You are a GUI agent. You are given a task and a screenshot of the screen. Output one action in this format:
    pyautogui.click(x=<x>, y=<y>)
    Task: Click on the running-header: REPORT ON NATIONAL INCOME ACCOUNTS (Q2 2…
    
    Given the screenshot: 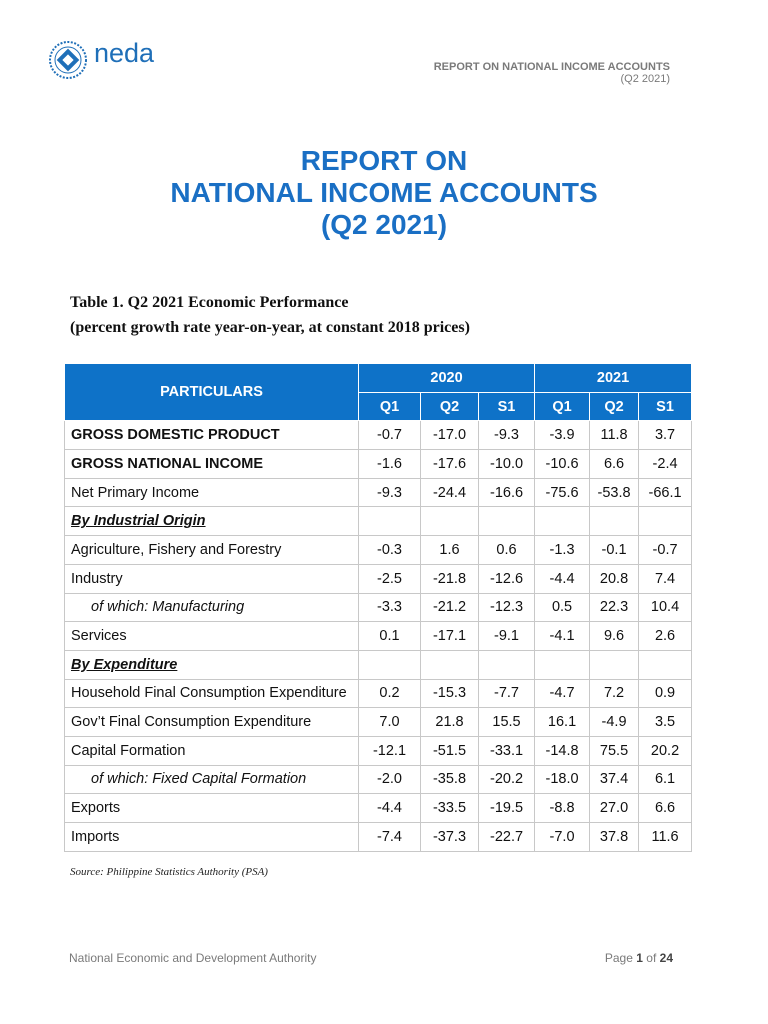 What is the action you would take?
    pyautogui.click(x=552, y=73)
    